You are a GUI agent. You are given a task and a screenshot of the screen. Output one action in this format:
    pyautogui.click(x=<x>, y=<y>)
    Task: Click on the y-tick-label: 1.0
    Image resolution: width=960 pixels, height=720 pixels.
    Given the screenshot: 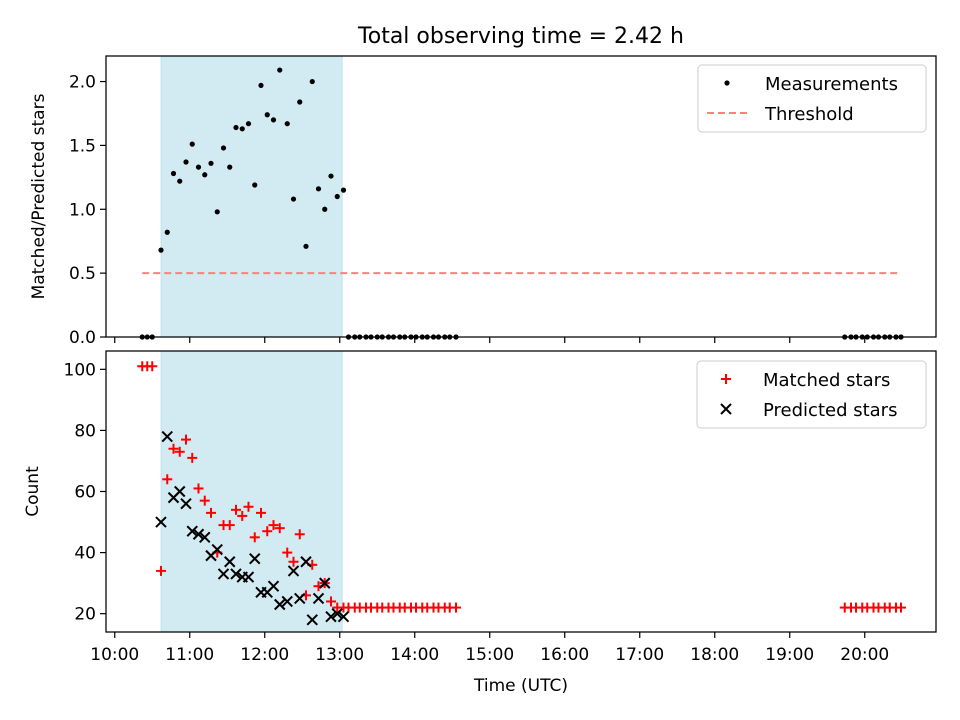 What is the action you would take?
    pyautogui.click(x=82, y=210)
    